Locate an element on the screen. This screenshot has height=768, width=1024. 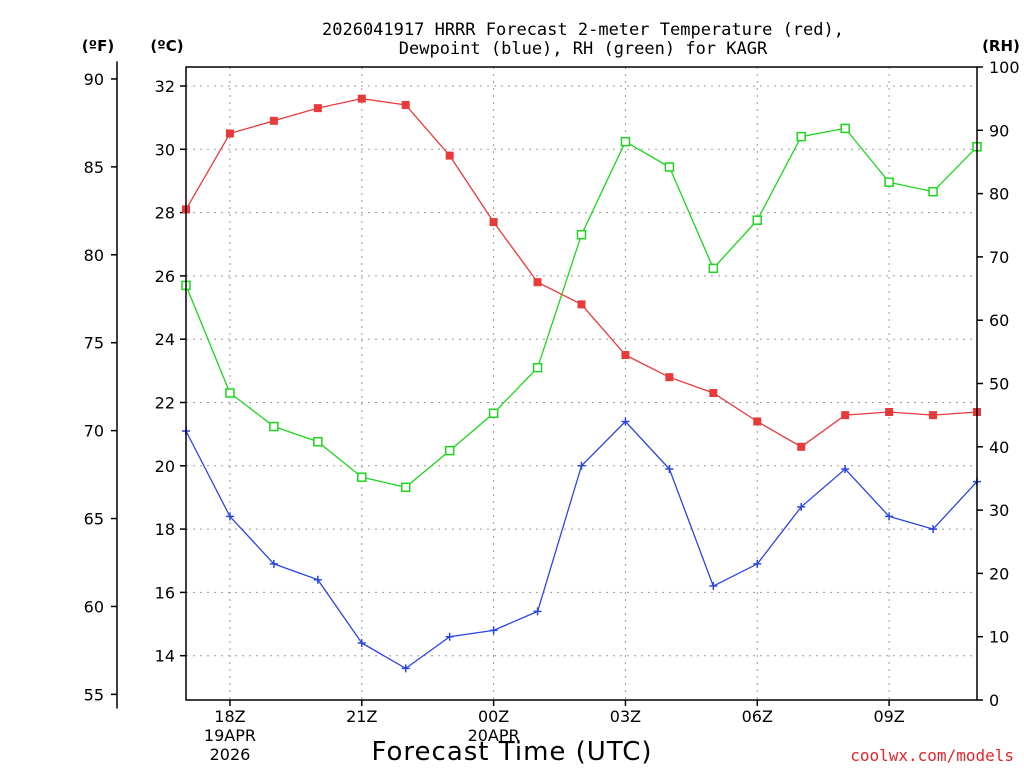
x-axis-label: Forecast Time (UTC) is located at coordinates (511, 752).